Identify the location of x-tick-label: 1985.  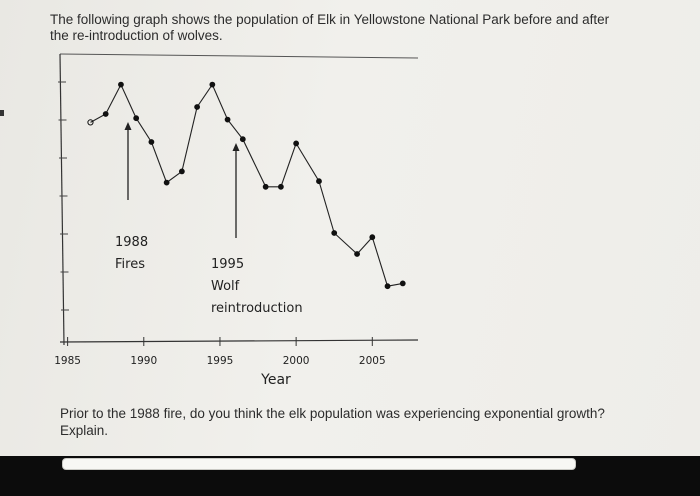
(67, 361).